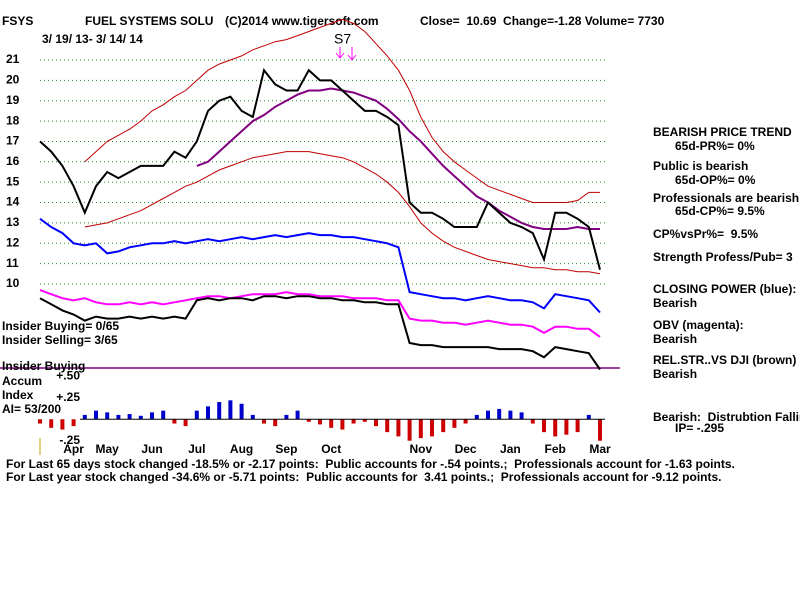 This screenshot has width=800, height=600. What do you see at coordinates (420, 449) in the screenshot?
I see `x-tick-label: Nov` at bounding box center [420, 449].